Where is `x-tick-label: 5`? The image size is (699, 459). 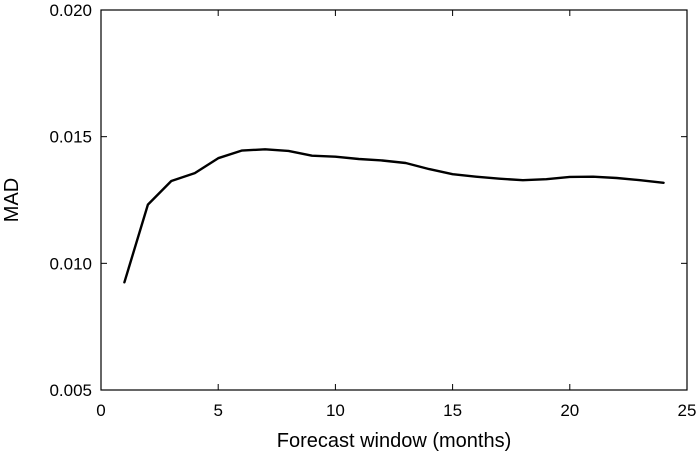 x-tick-label: 5 is located at coordinates (217, 410).